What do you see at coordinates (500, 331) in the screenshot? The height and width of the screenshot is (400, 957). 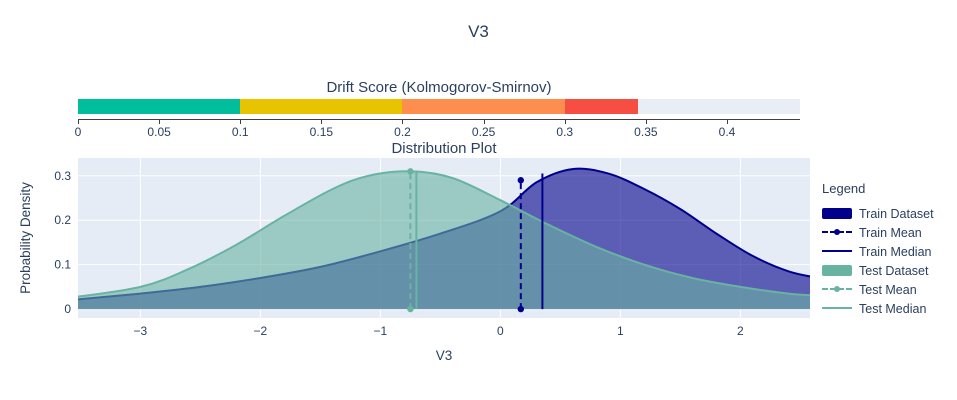 I see `x-tick-label: 0` at bounding box center [500, 331].